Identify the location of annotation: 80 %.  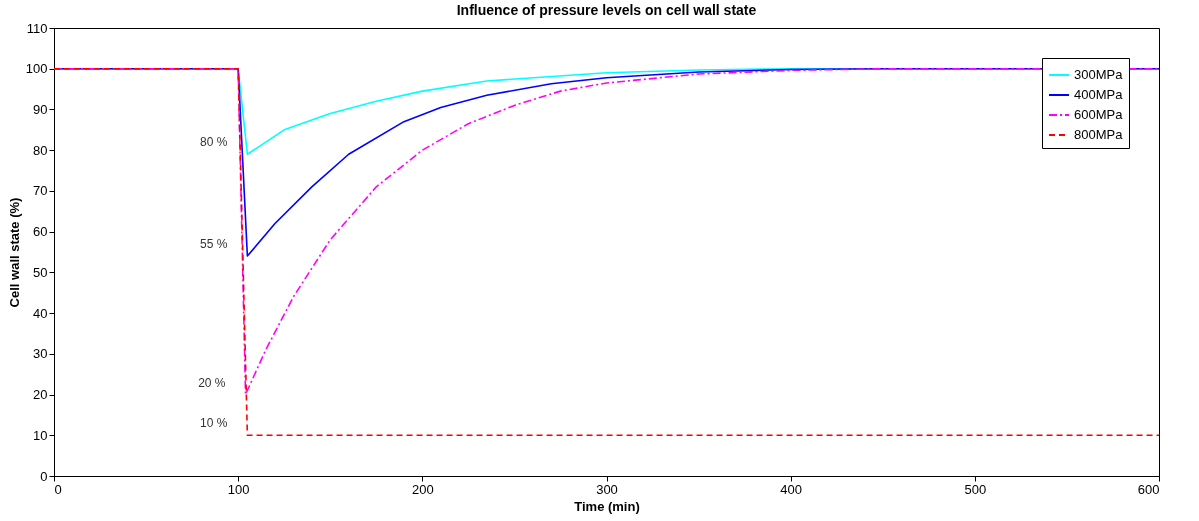
(214, 142).